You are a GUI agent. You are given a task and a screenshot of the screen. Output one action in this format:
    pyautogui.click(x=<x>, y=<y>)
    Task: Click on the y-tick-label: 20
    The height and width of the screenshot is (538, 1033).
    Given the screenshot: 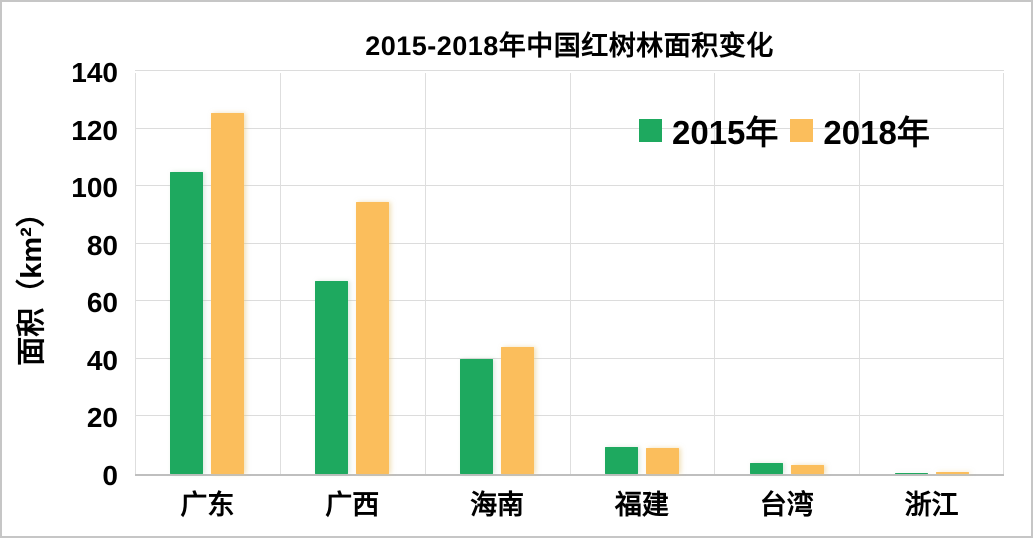 What is the action you would take?
    pyautogui.click(x=102, y=418)
    